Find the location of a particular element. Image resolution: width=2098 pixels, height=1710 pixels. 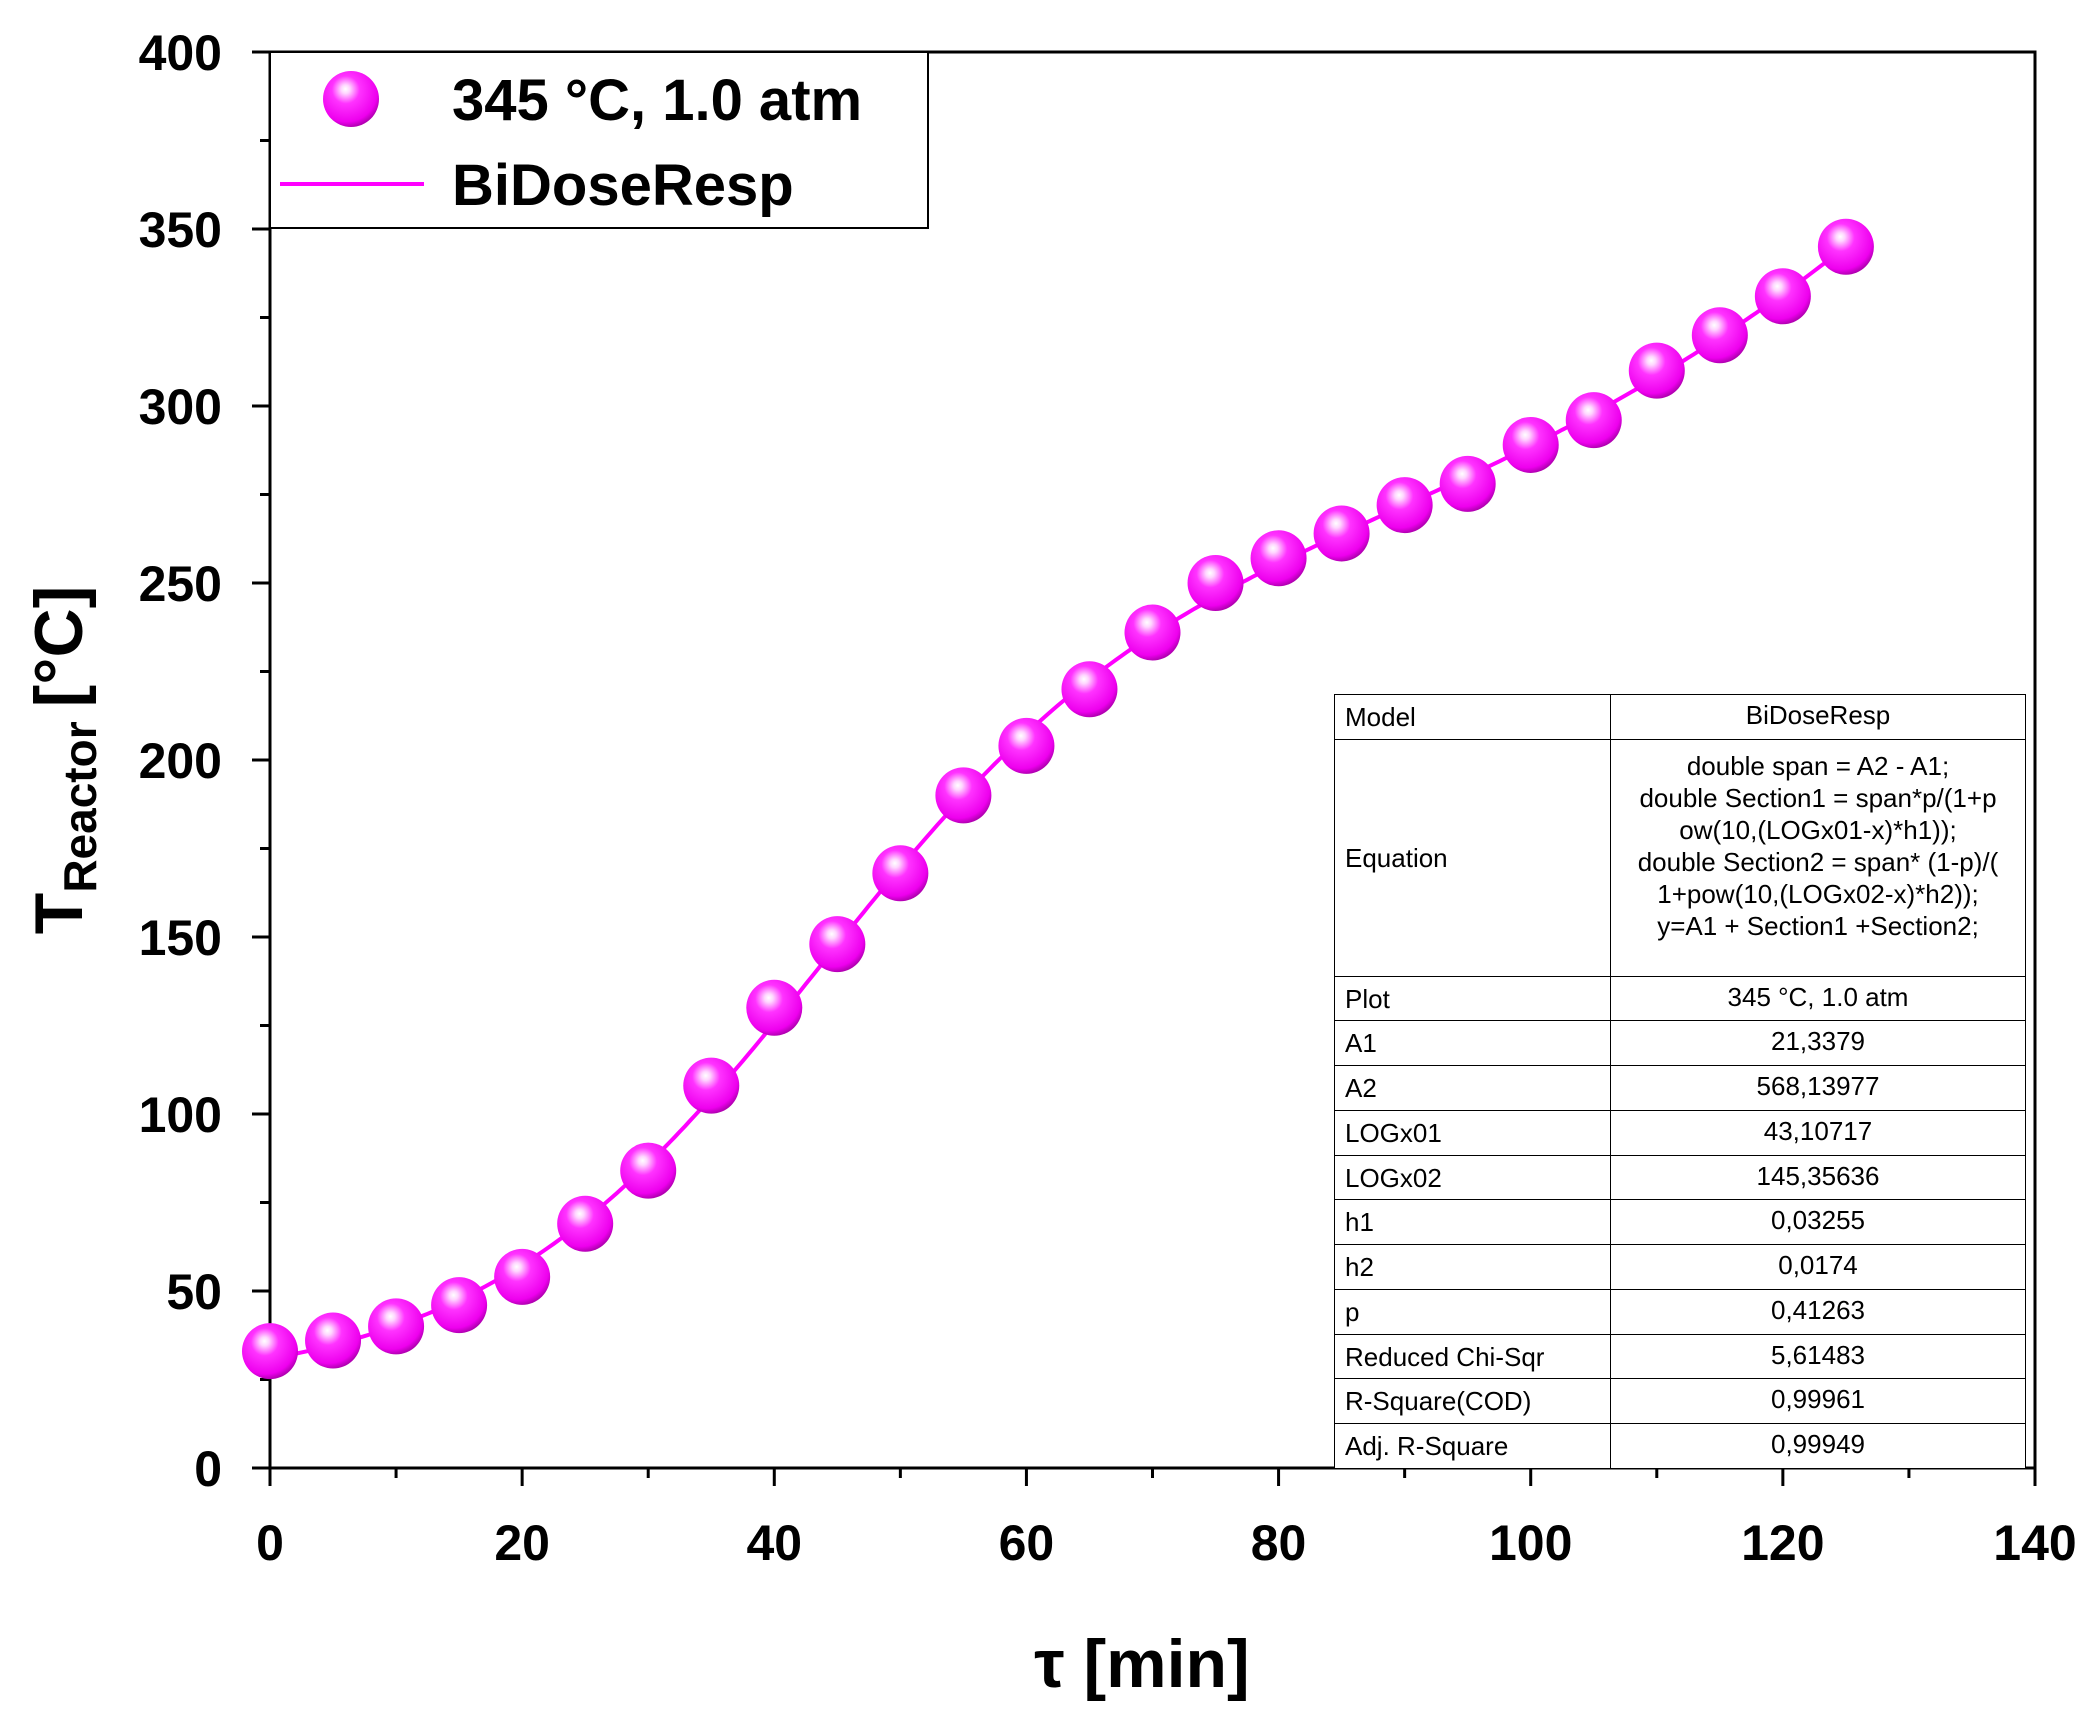

table-cell-label: LOGx01 is located at coordinates (1472, 1132).